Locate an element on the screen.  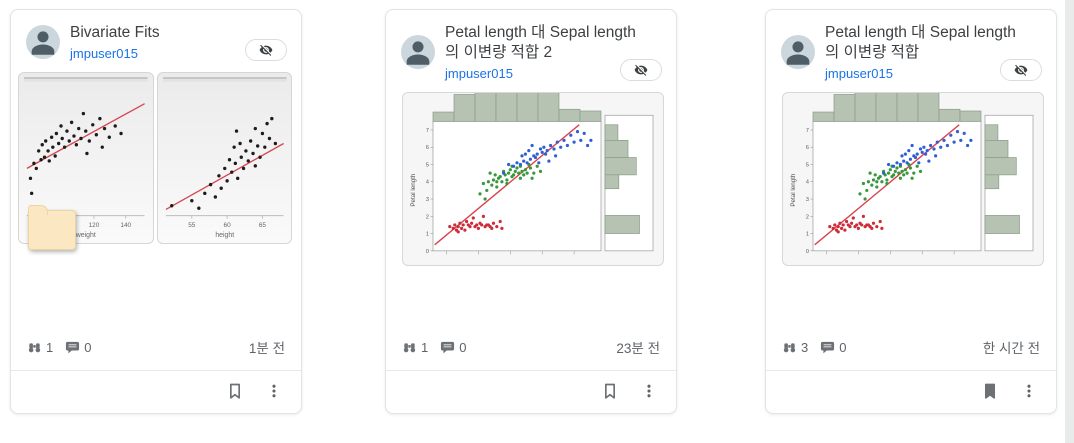
svg-text: 55 is located at coordinates (192, 225).